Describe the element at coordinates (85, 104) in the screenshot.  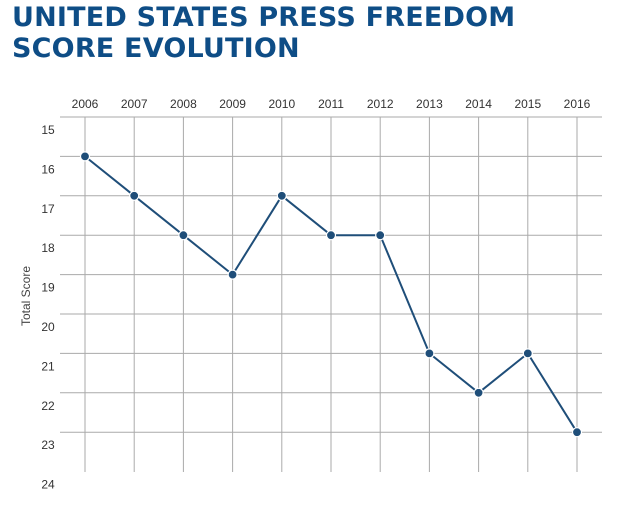
I see `x-tick-label: 2006` at that location.